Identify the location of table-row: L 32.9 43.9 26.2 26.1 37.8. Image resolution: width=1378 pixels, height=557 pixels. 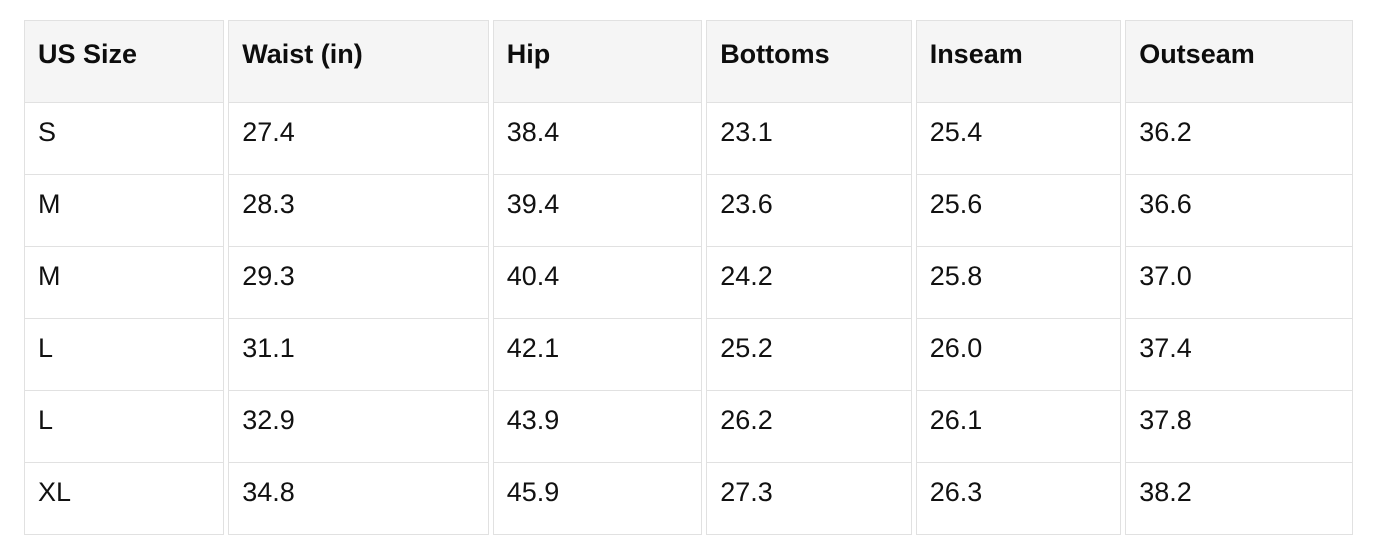
(688, 427).